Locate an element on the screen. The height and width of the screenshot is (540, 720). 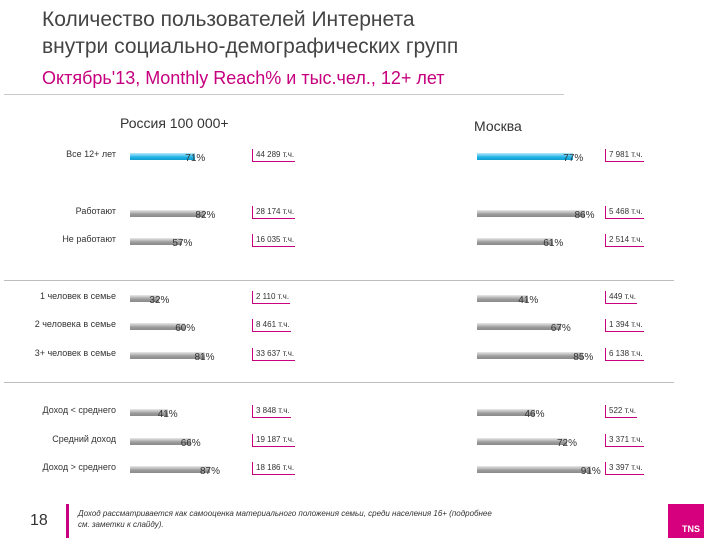
header-divider is located at coordinates (284, 94).